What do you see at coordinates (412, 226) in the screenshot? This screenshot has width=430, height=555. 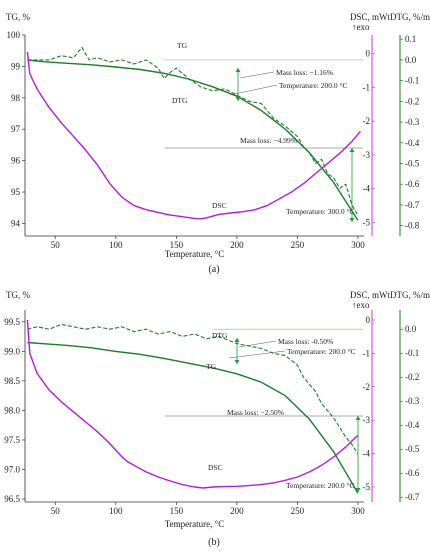 I see `dtg-tick-label: -0.8` at bounding box center [412, 226].